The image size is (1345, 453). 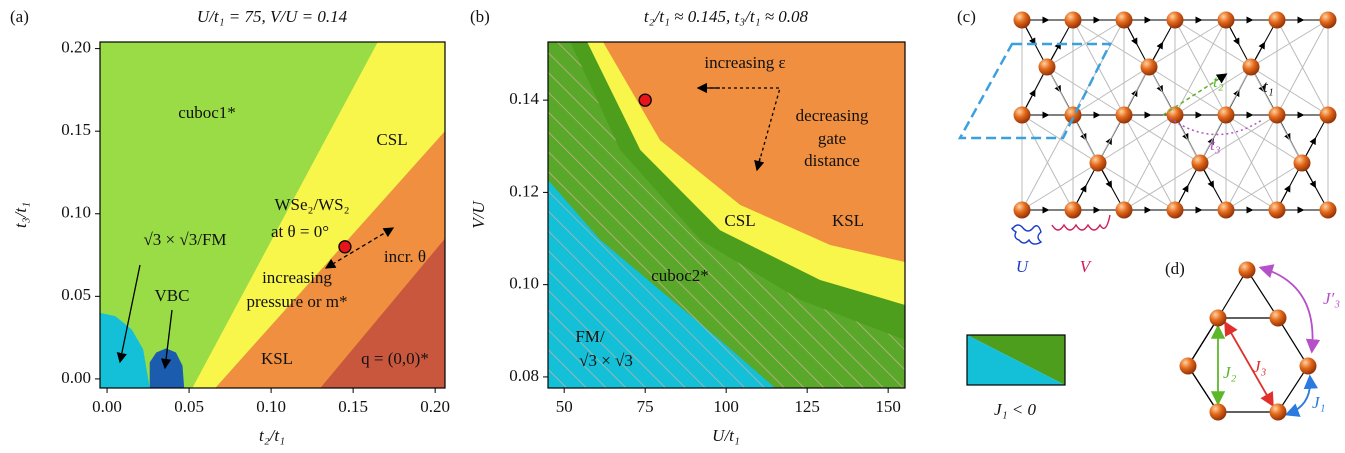 I want to click on annotation: WSe₂/WS₂, so click(x=311, y=204).